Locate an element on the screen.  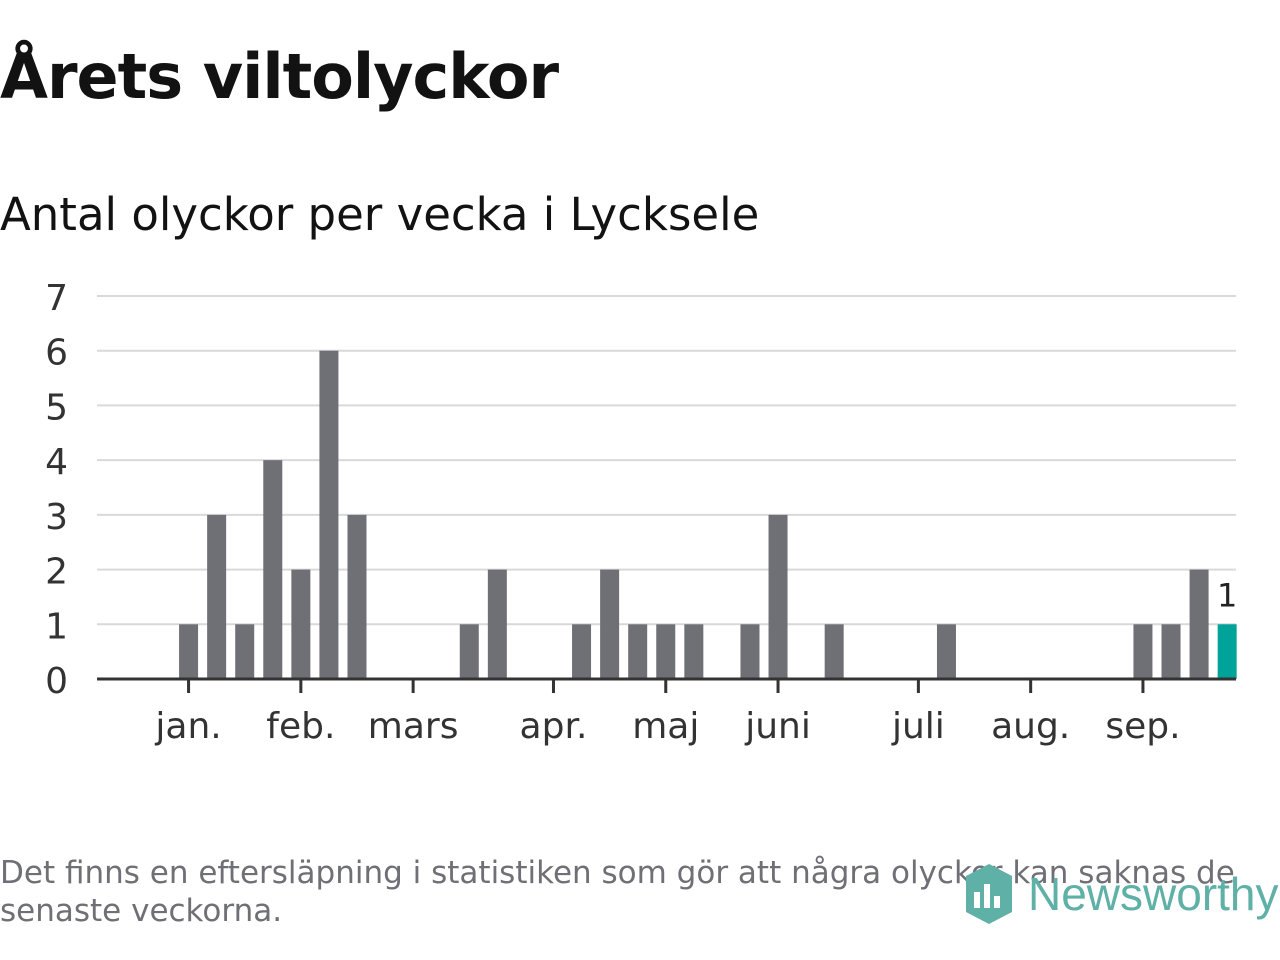
x-tick-label: feb. is located at coordinates (300, 726).